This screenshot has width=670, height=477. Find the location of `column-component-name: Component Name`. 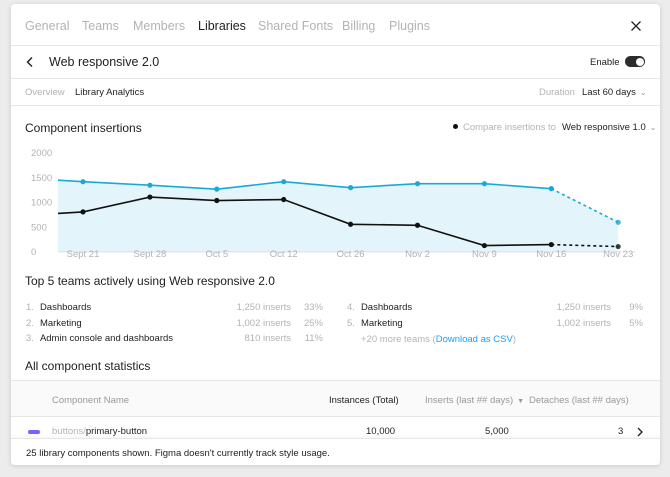

column-component-name: Component Name is located at coordinates (91, 400).